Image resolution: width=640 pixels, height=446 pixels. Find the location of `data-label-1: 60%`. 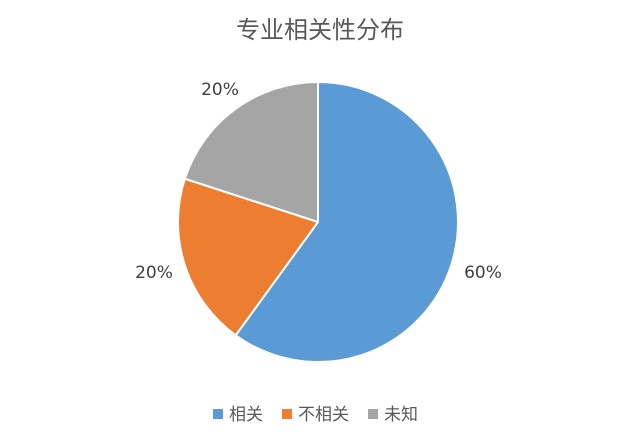

data-label-1: 60% is located at coordinates (483, 273).